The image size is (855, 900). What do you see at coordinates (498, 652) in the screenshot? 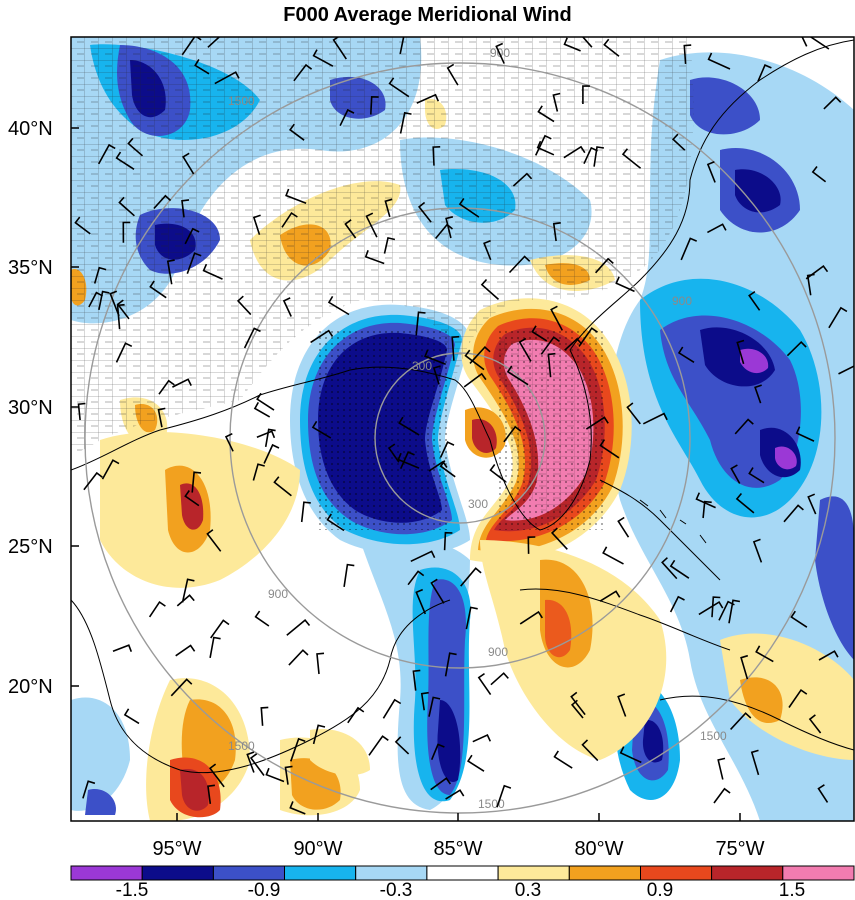
I see `ring-label: 900` at bounding box center [498, 652].